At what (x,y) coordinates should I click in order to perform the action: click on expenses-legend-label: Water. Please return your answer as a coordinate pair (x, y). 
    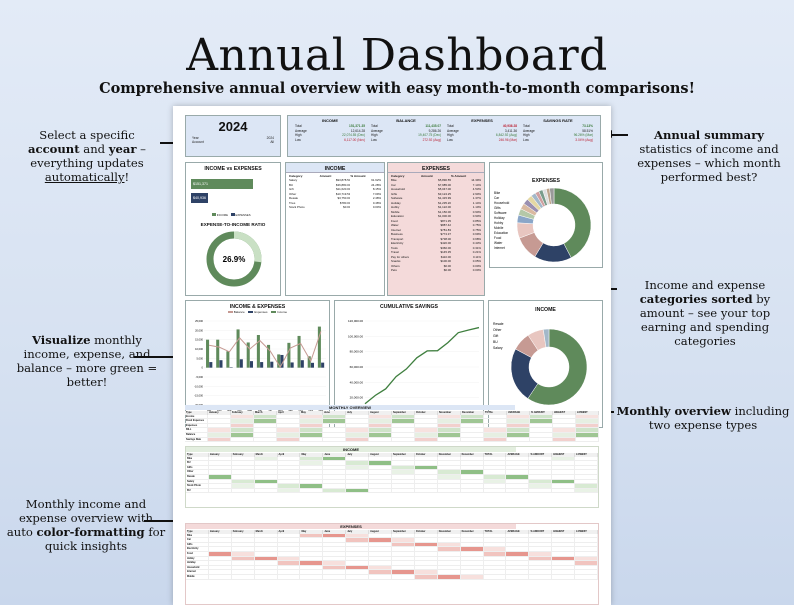
    Looking at the image, I should click on (498, 243).